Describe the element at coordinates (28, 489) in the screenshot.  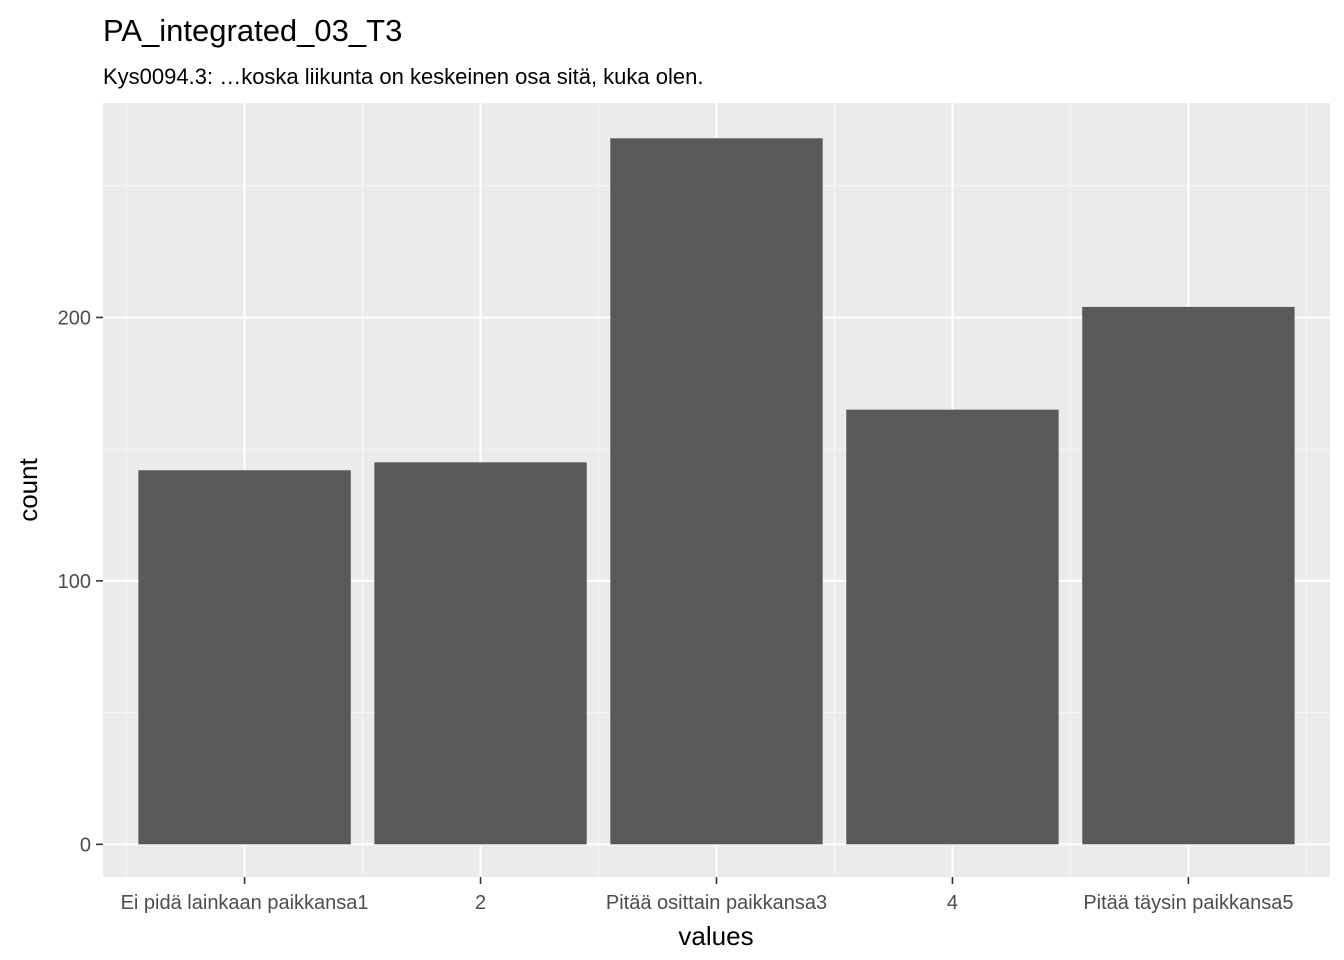
I see `y-axis-title: count` at that location.